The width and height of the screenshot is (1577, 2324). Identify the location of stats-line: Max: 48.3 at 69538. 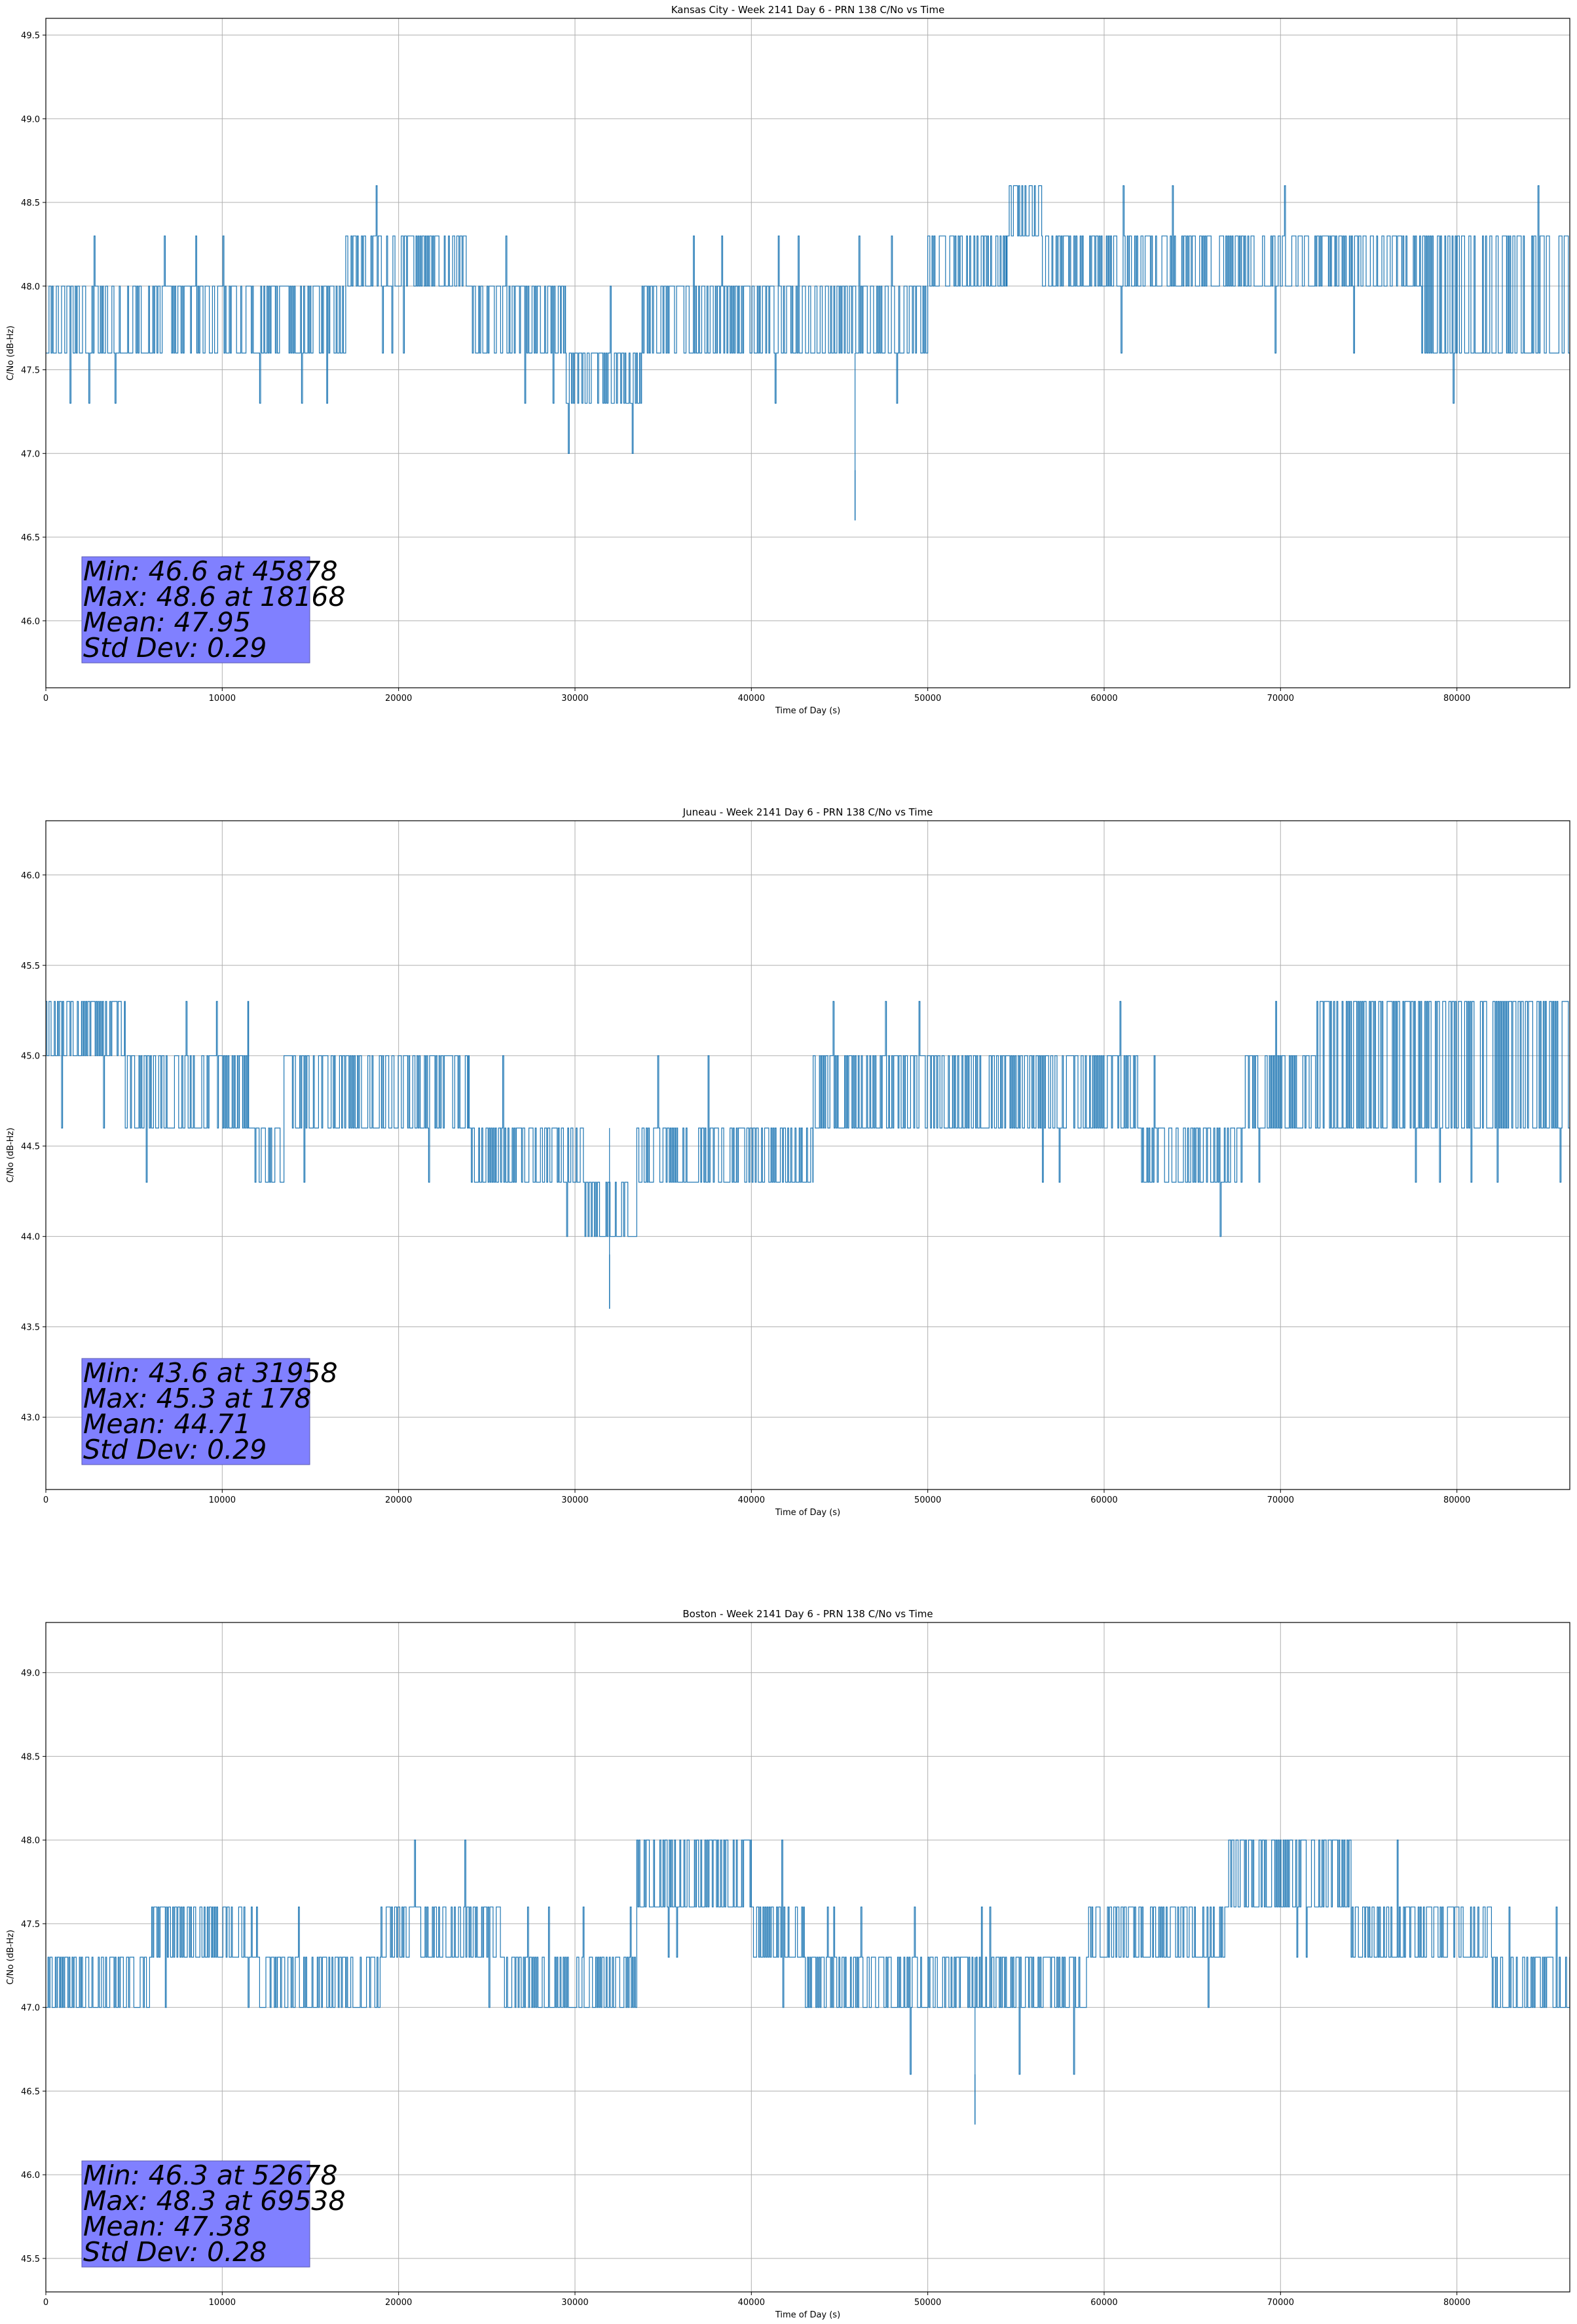
(214, 2201).